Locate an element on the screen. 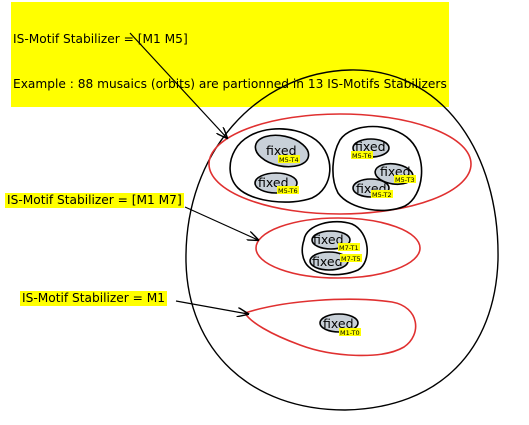 The height and width of the screenshot is (425, 529). group-m7 is located at coordinates (334, 248).